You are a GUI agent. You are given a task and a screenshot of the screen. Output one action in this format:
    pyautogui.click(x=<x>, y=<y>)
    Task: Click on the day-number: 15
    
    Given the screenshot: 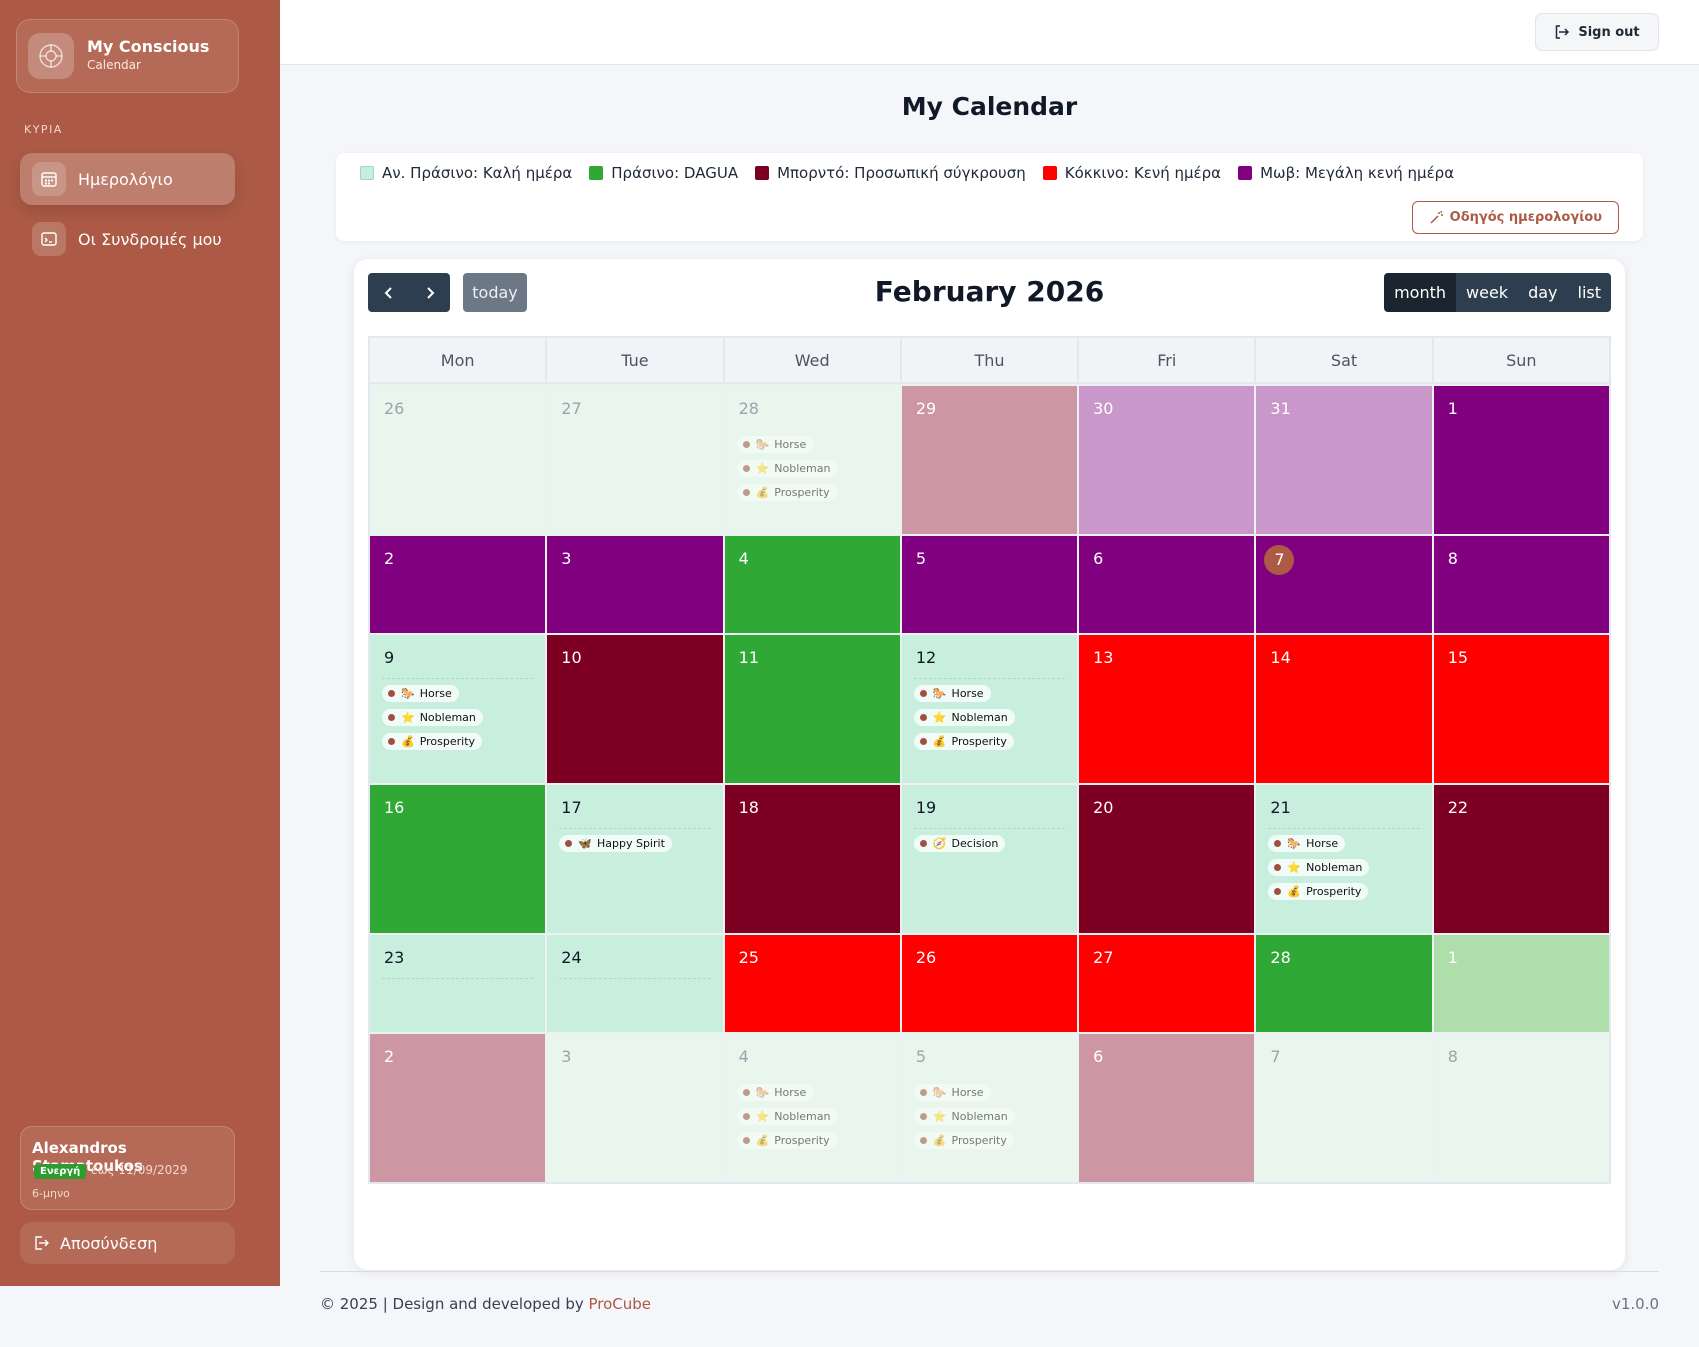 What is the action you would take?
    pyautogui.click(x=1458, y=657)
    